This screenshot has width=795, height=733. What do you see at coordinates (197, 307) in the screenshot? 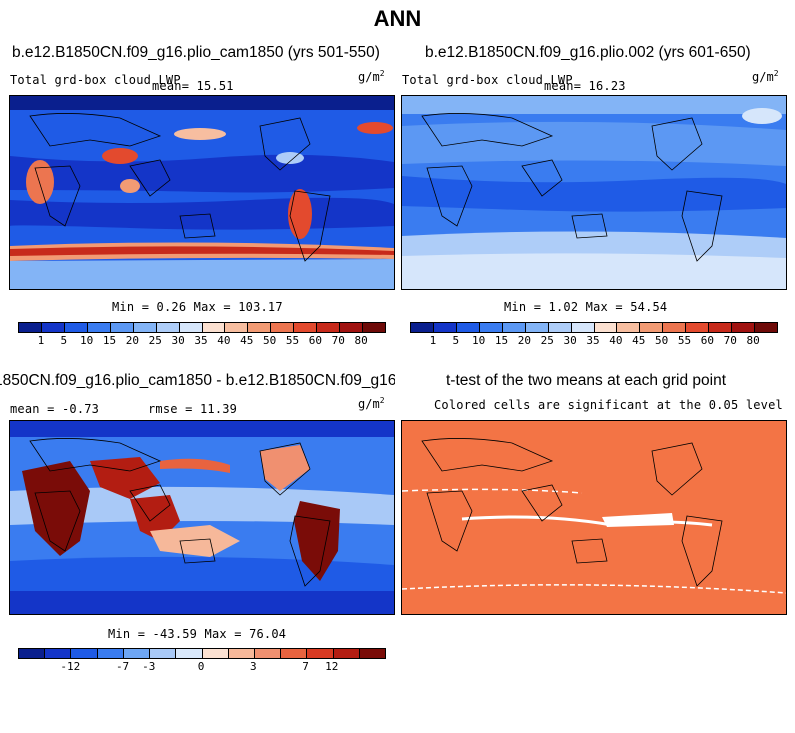
I see `panel1-minmax: Min = 0.26 Max = 103.17` at bounding box center [197, 307].